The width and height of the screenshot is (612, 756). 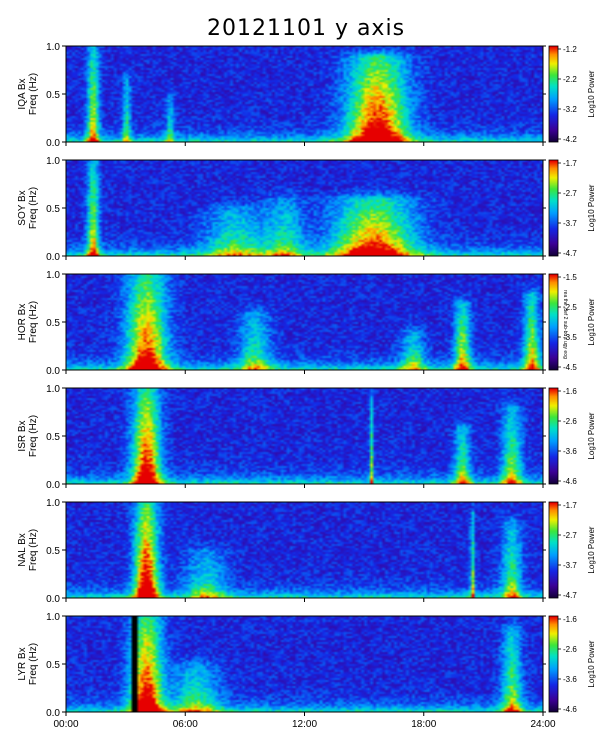 I want to click on freq-label-4: Freq (Hz), so click(x=33, y=550).